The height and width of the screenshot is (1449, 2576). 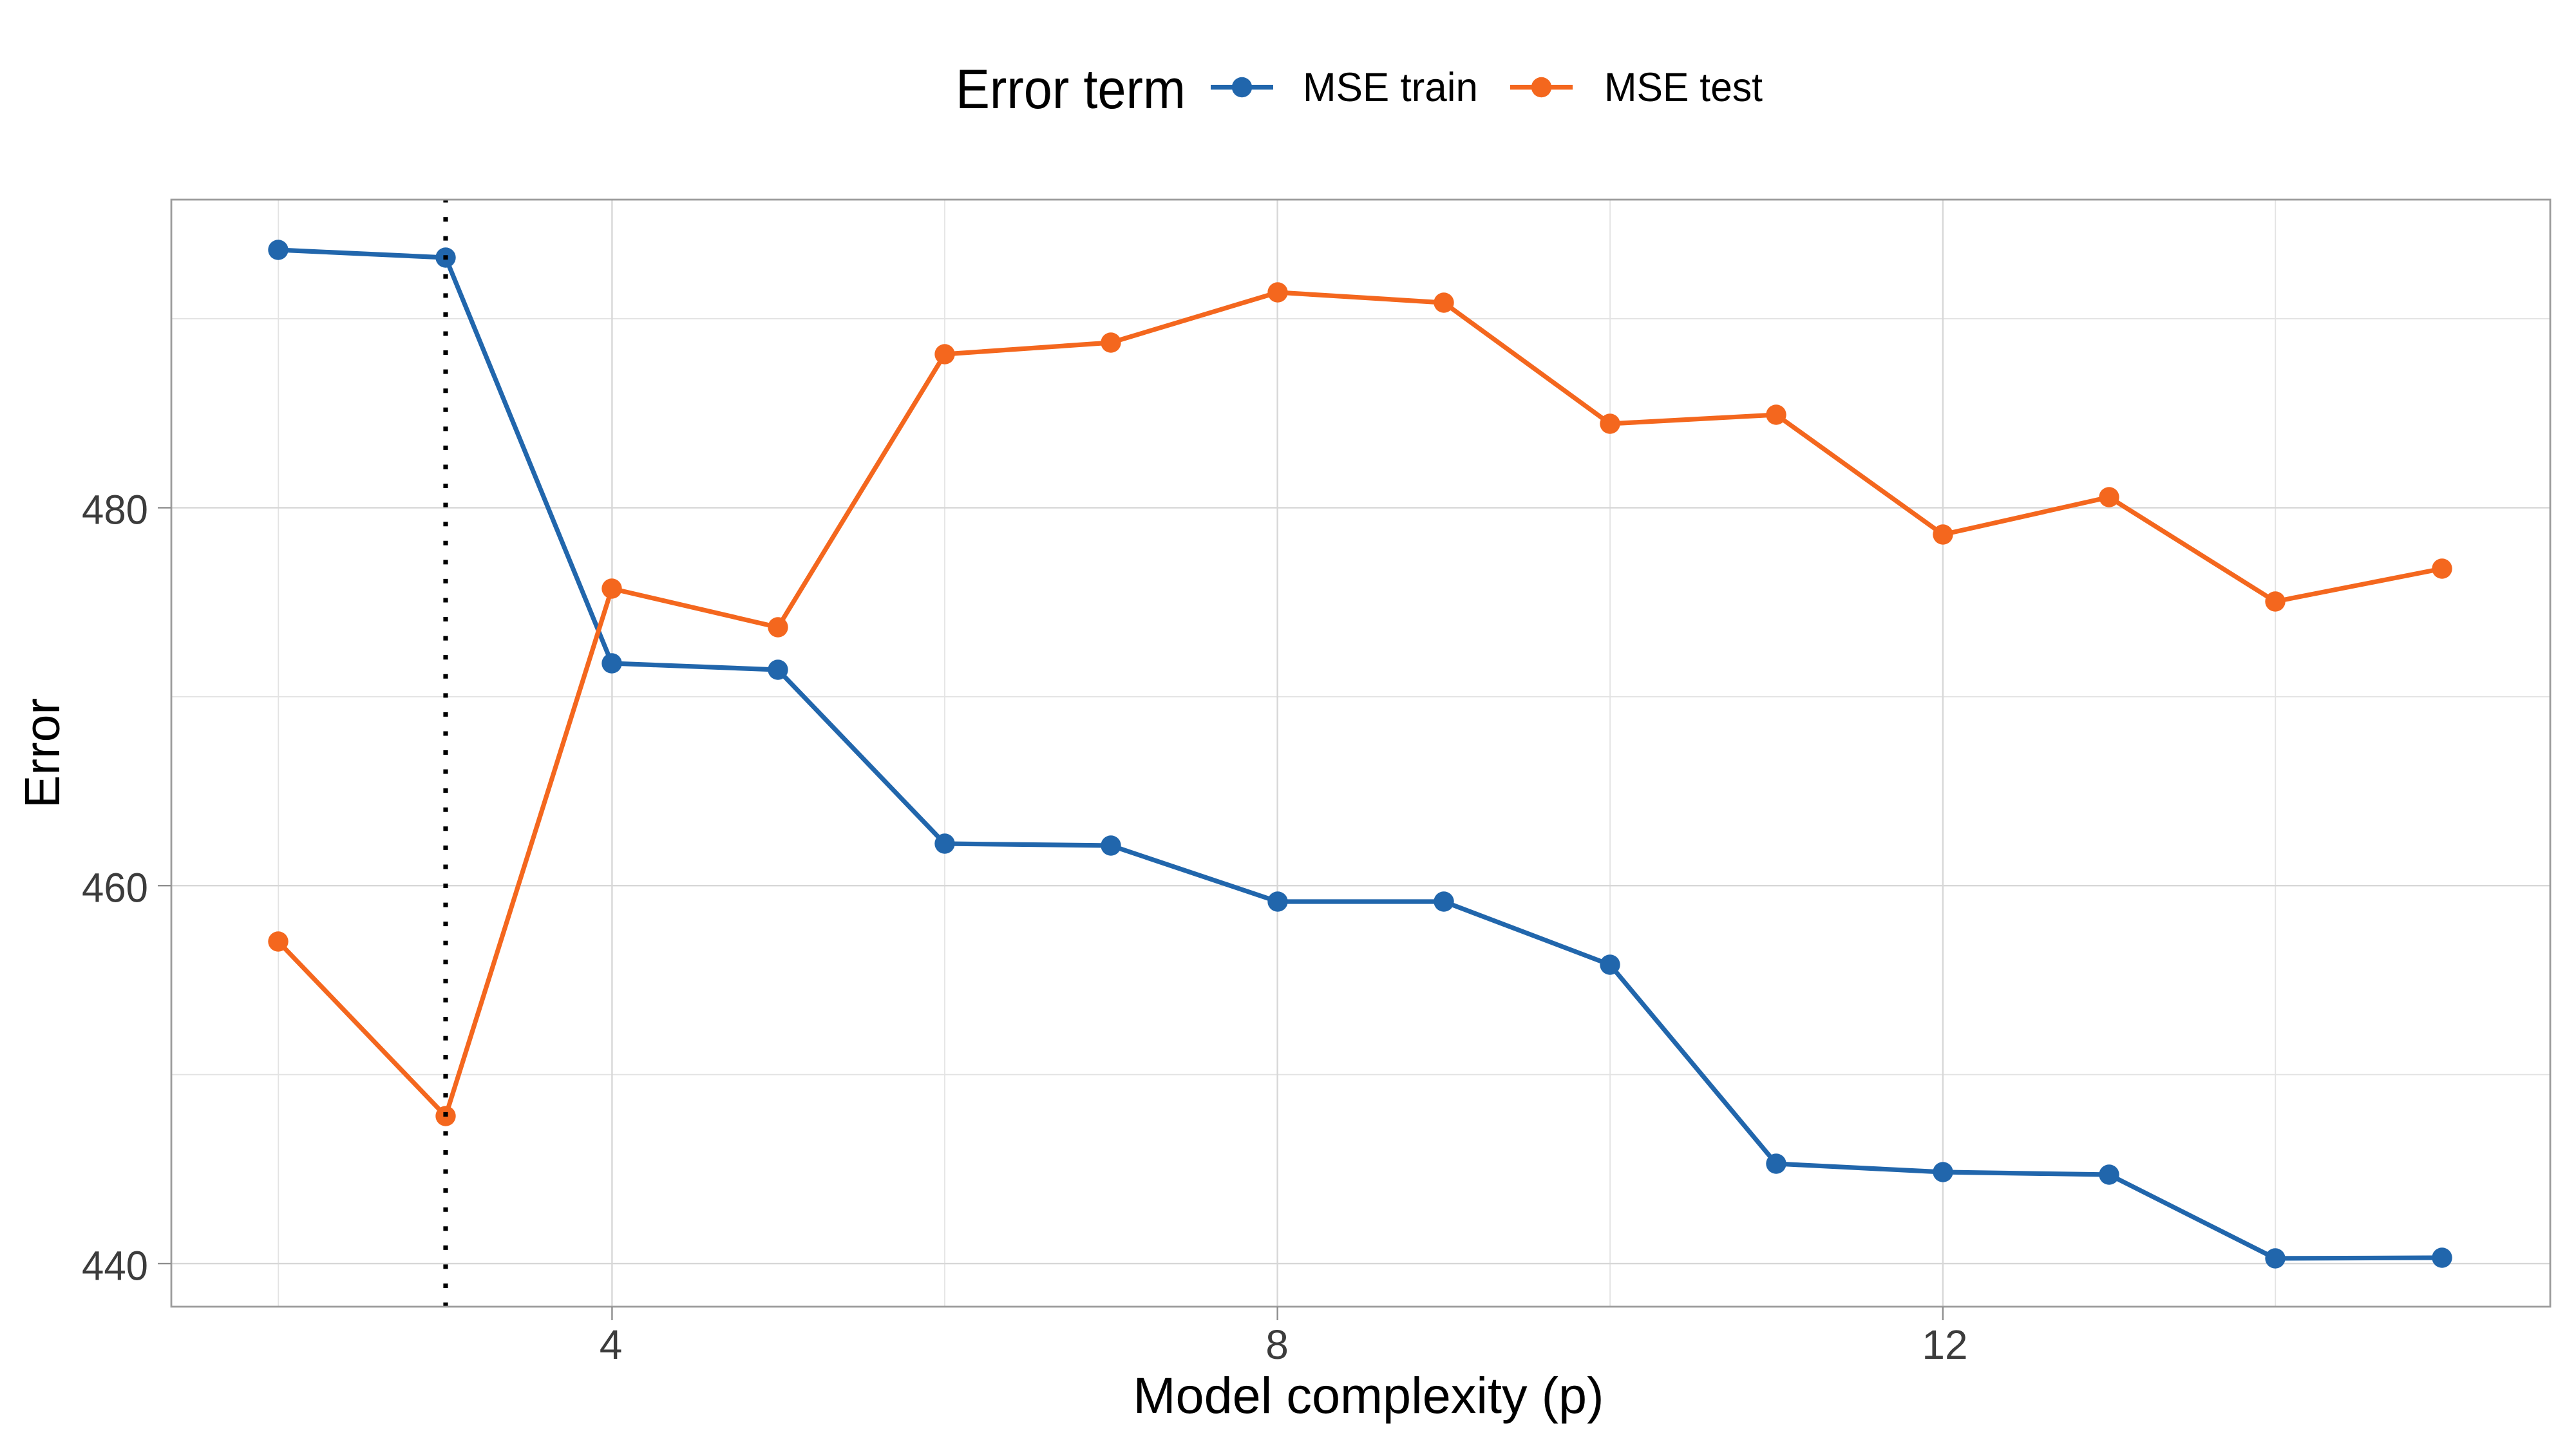 What do you see at coordinates (1071, 89) in the screenshot?
I see `svg-text: Error term` at bounding box center [1071, 89].